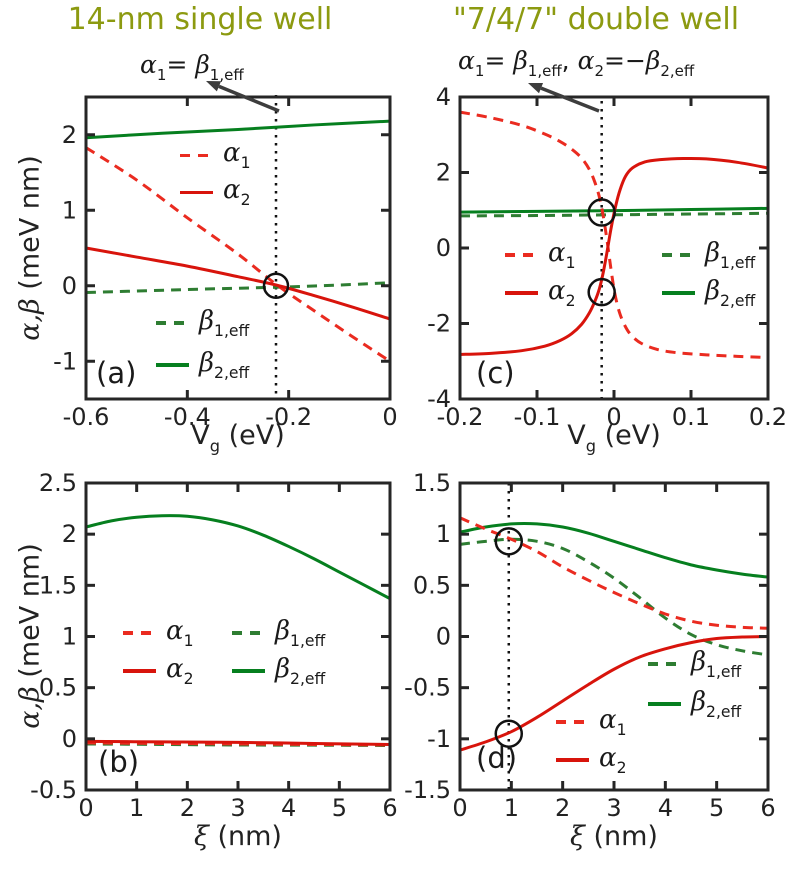 The height and width of the screenshot is (870, 792). I want to click on svg-text: -1.5, so click(427, 790).